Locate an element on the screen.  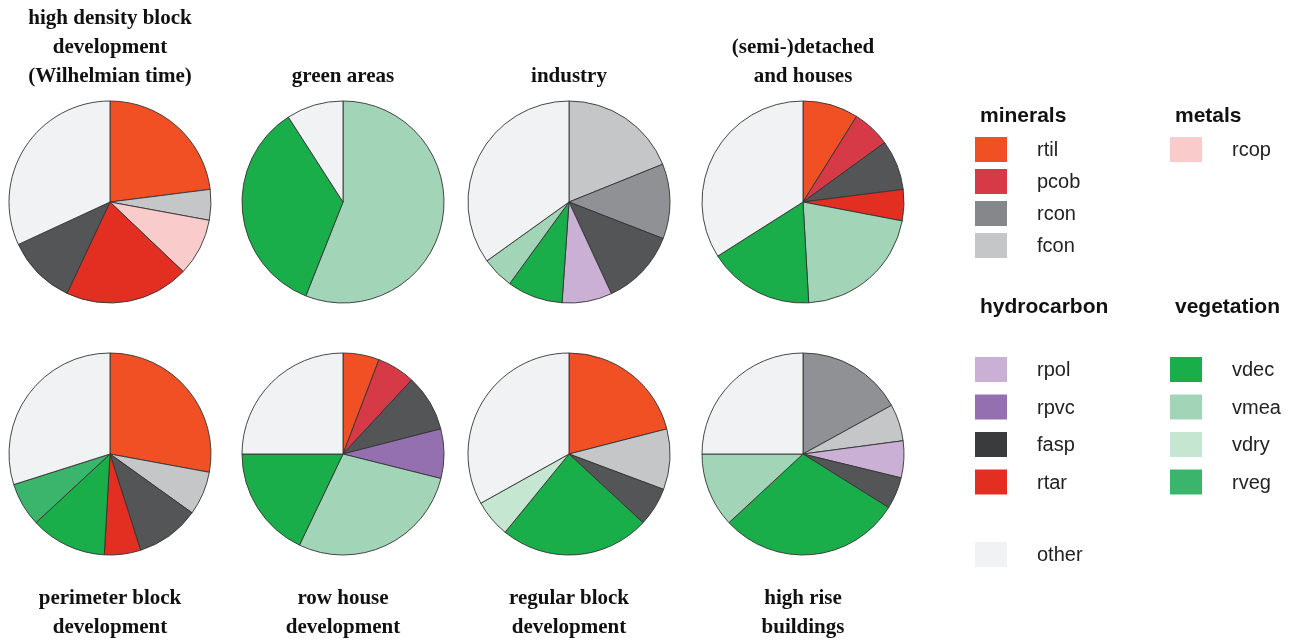
category-label: fcon is located at coordinates (1056, 245).